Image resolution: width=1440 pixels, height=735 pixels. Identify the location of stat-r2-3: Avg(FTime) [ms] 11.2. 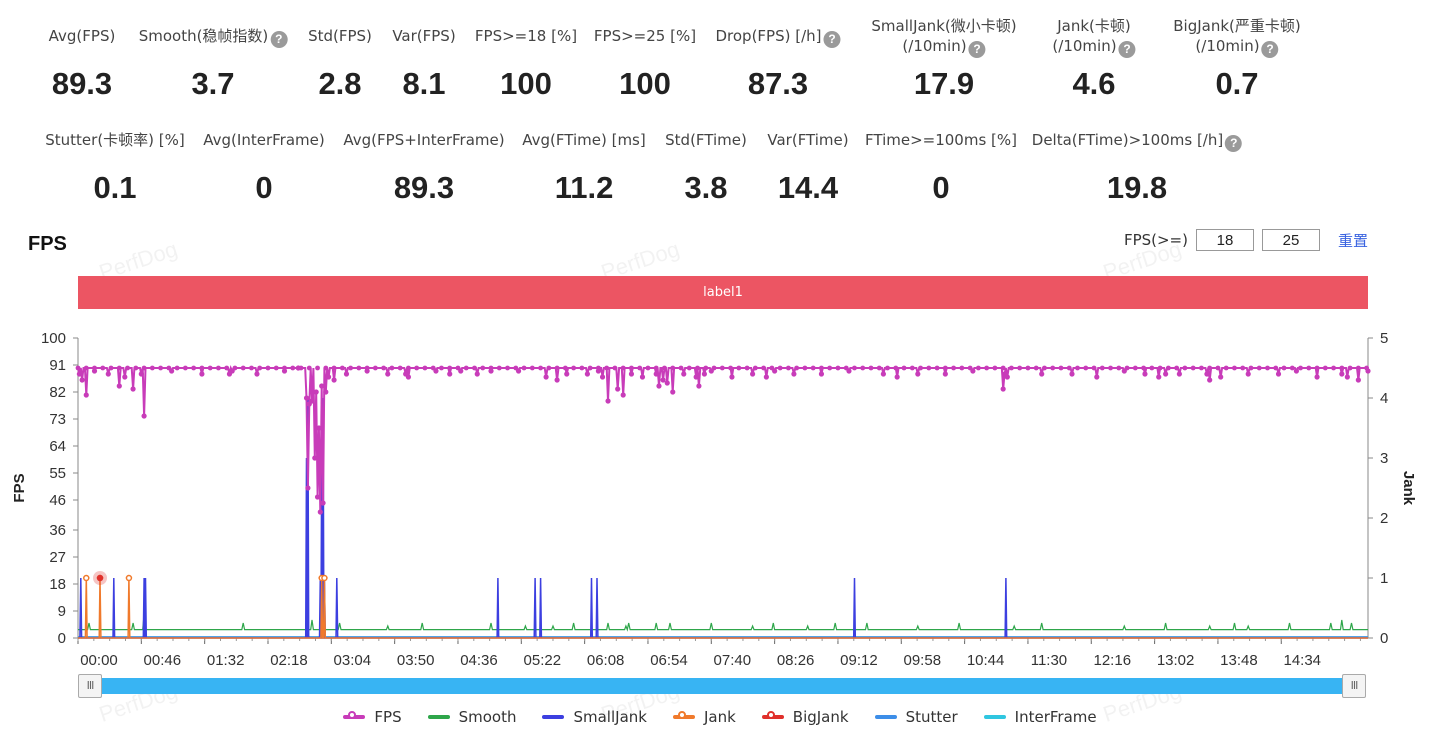
(583, 167).